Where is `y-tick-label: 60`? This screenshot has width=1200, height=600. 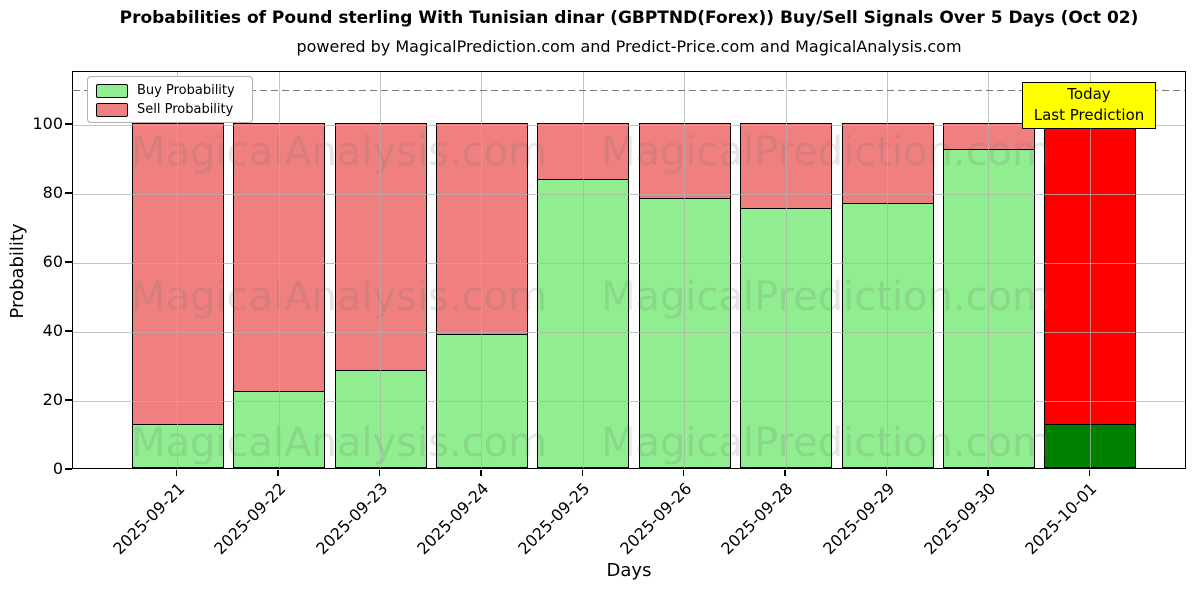 y-tick-label: 60 is located at coordinates (52, 262).